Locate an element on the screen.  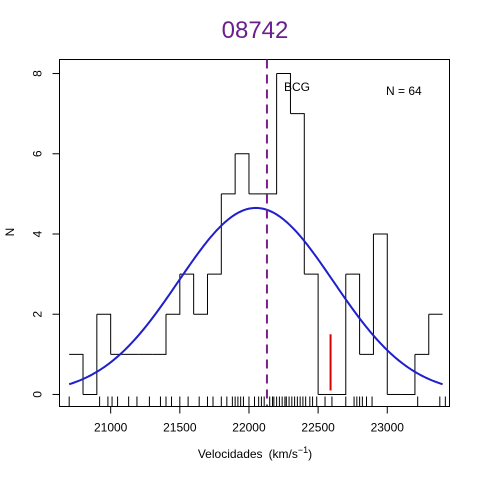
y-axis: 0 2 4 6 8 is located at coordinates (45, 234).